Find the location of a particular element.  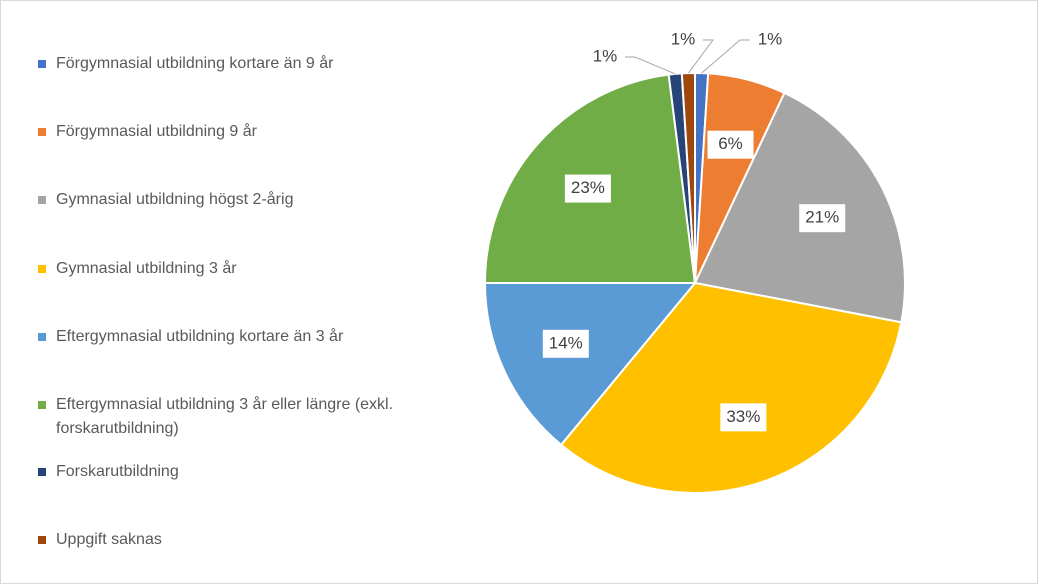

legend-item: Förgymnasial utbildning 9 år is located at coordinates (219, 132).